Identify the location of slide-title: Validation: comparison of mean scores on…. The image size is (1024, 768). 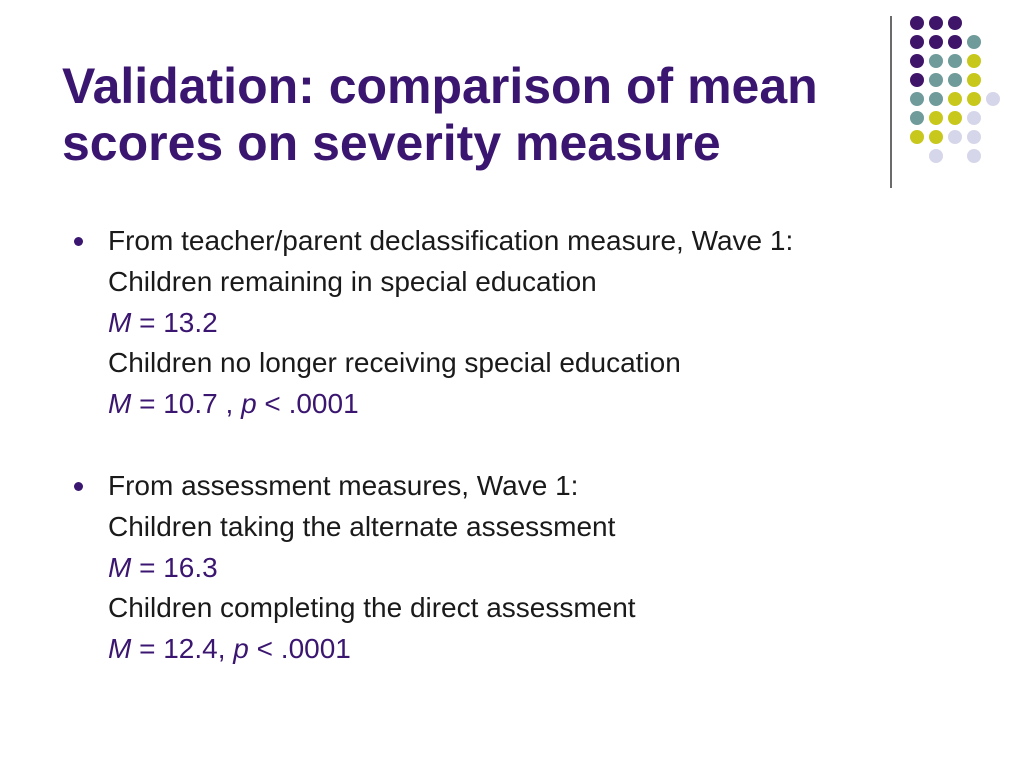
(462, 115).